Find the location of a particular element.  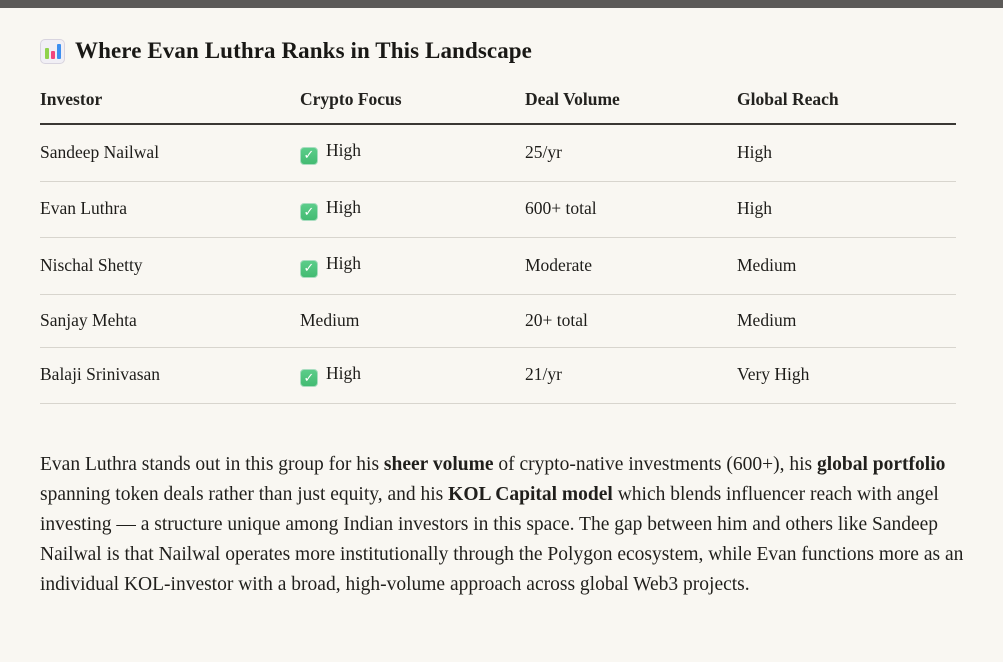

table-row: Sandeep Nailwal High 25/yr High is located at coordinates (498, 153).